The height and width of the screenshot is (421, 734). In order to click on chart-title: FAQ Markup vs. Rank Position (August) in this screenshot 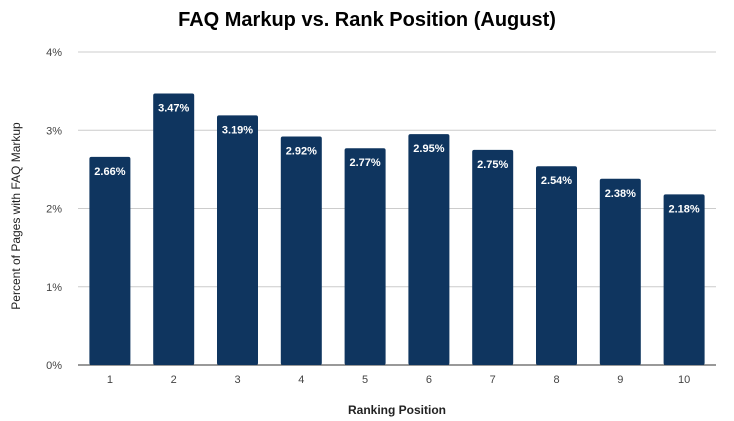, I will do `click(367, 20)`.